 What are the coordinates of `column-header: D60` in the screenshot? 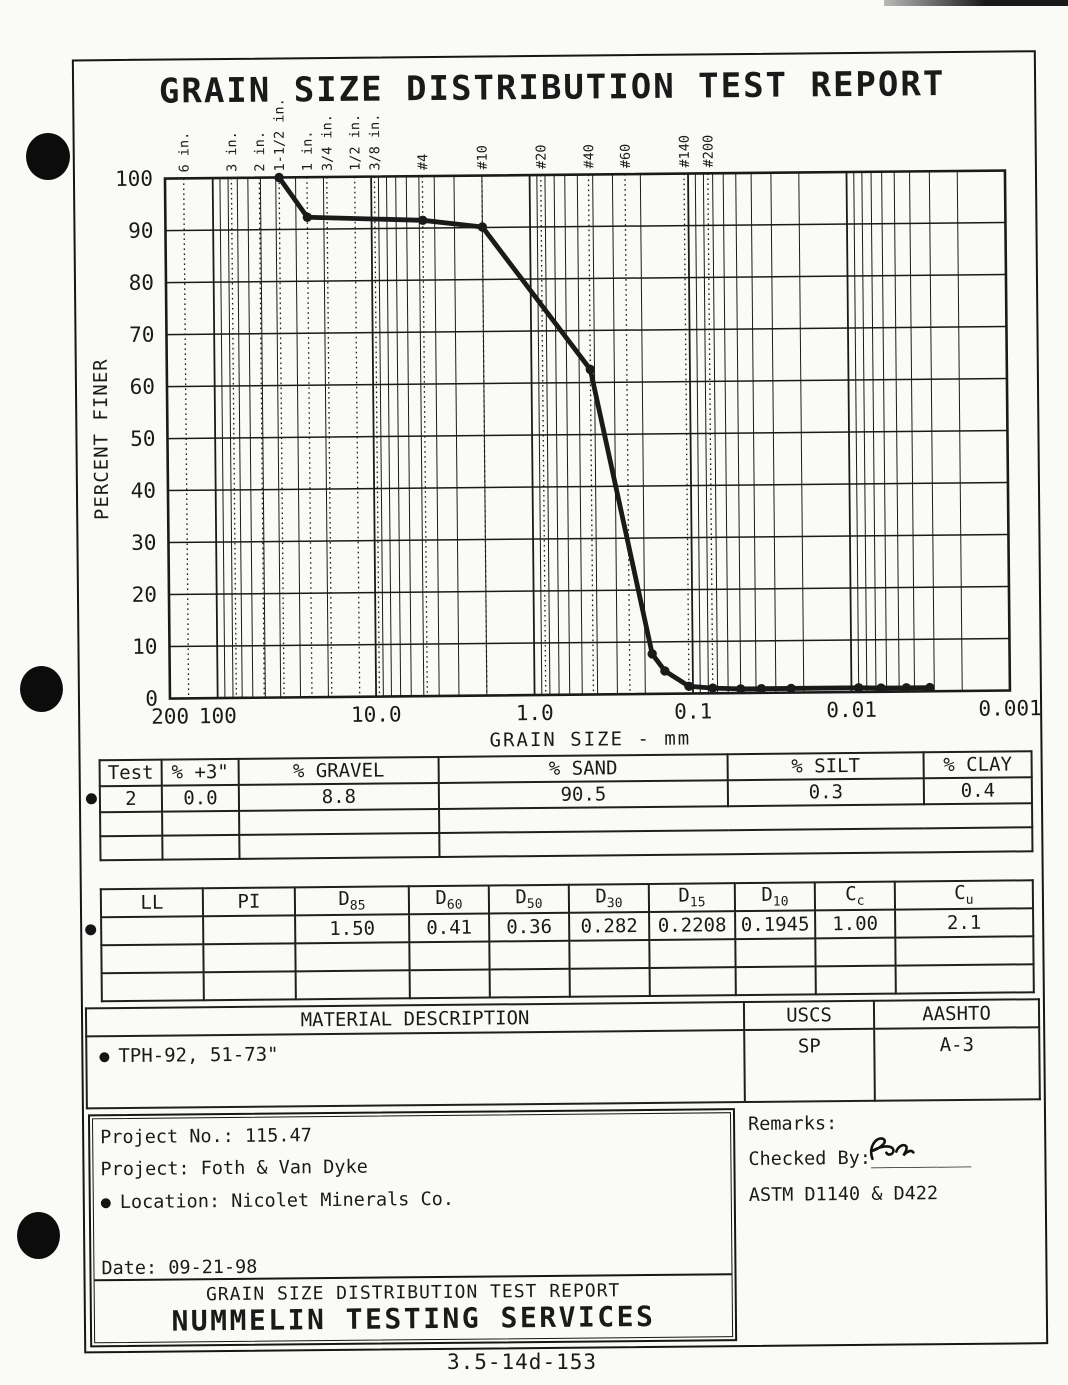 It's located at (449, 900).